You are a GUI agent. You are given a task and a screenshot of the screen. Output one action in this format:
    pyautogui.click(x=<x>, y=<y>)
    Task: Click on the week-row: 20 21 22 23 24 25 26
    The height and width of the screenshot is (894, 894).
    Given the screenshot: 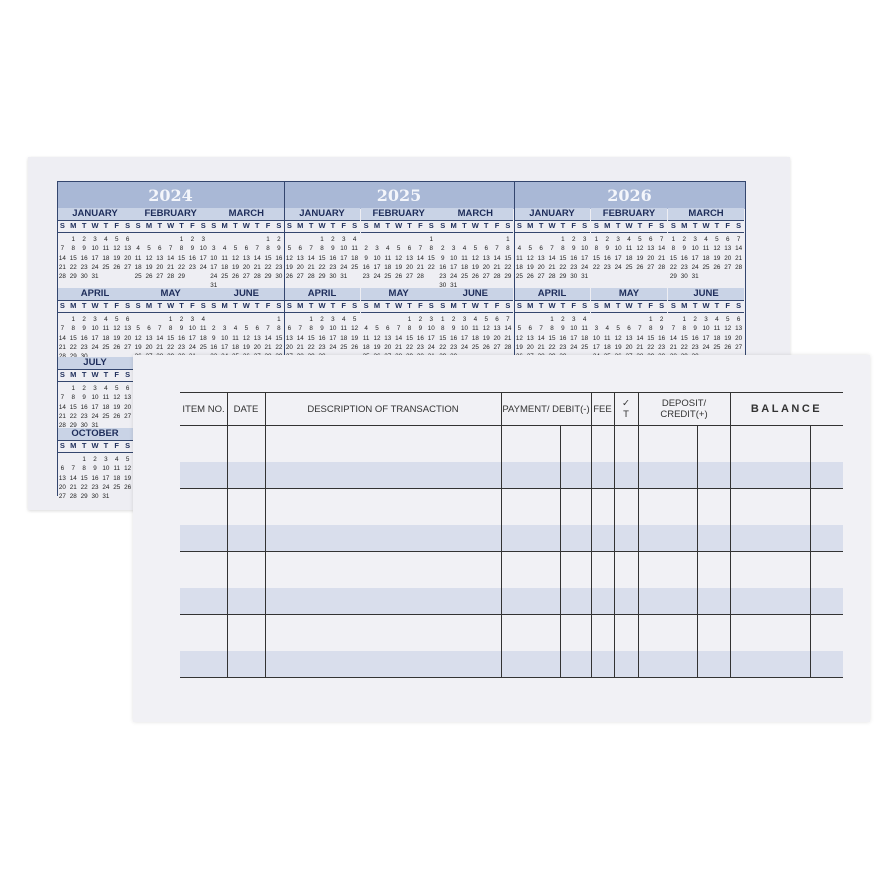 What is the action you would take?
    pyautogui.click(x=322, y=347)
    